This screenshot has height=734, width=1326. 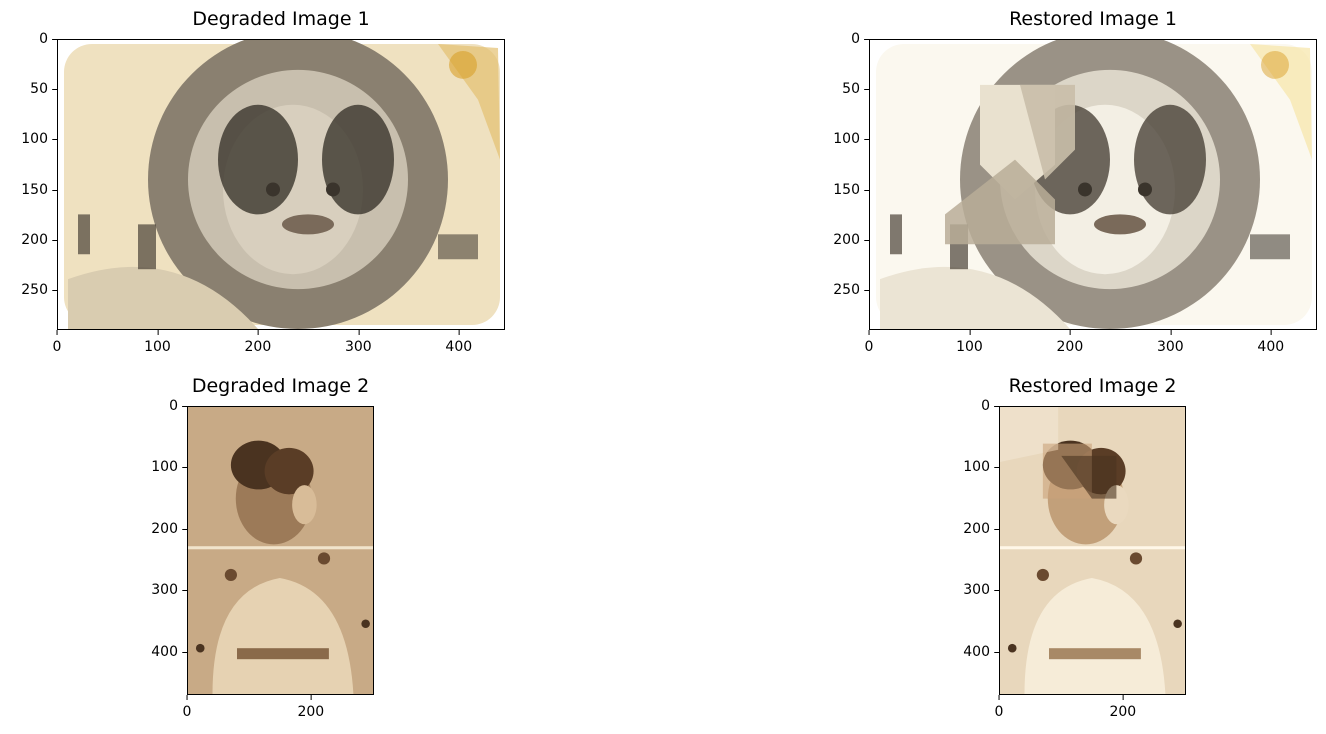 I want to click on subplot-title: Restored Image 2, so click(x=1092, y=386).